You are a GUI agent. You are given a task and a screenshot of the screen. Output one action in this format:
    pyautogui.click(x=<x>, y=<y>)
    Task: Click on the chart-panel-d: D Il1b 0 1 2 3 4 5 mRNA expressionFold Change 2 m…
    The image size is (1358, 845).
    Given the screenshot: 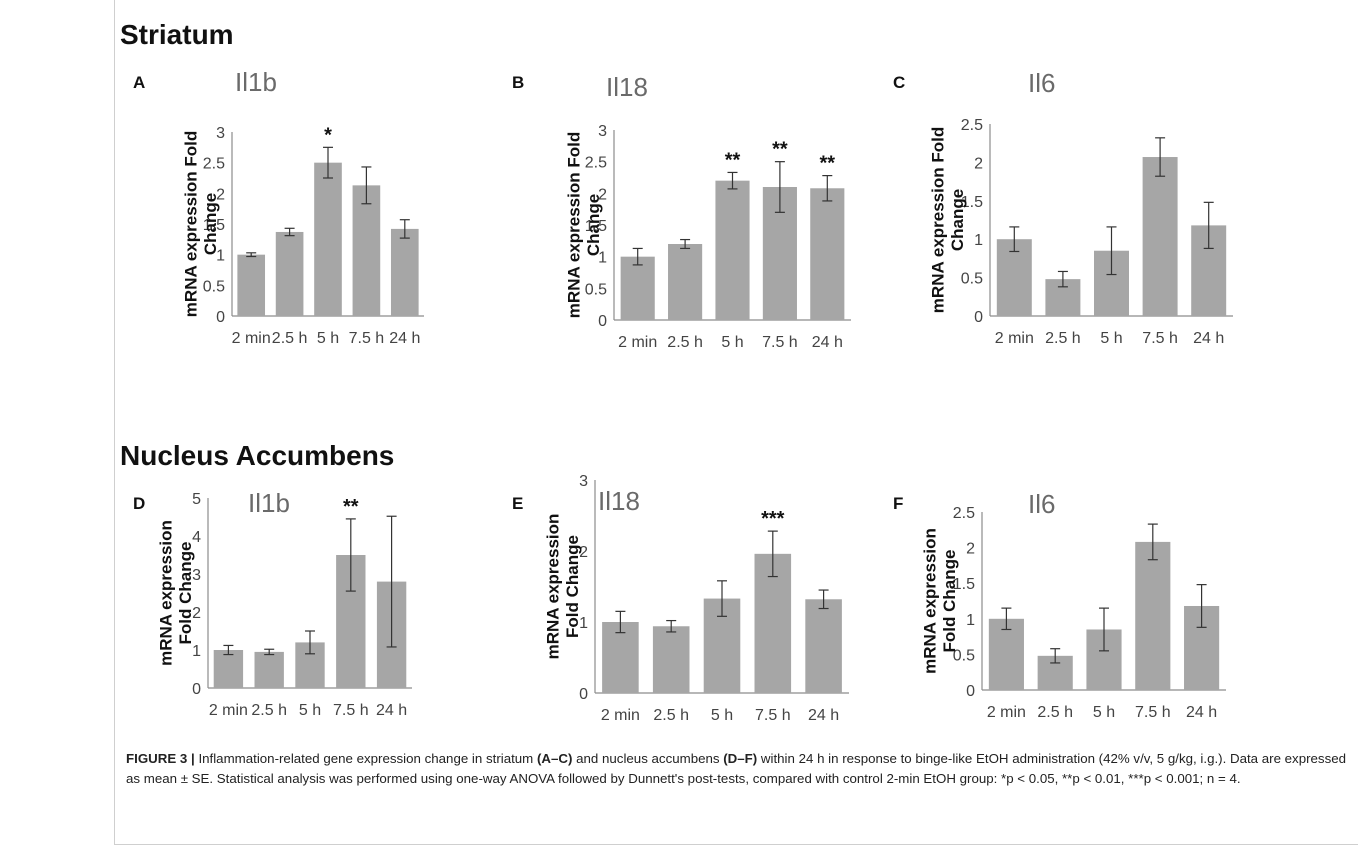 What is the action you would take?
    pyautogui.click(x=272, y=603)
    